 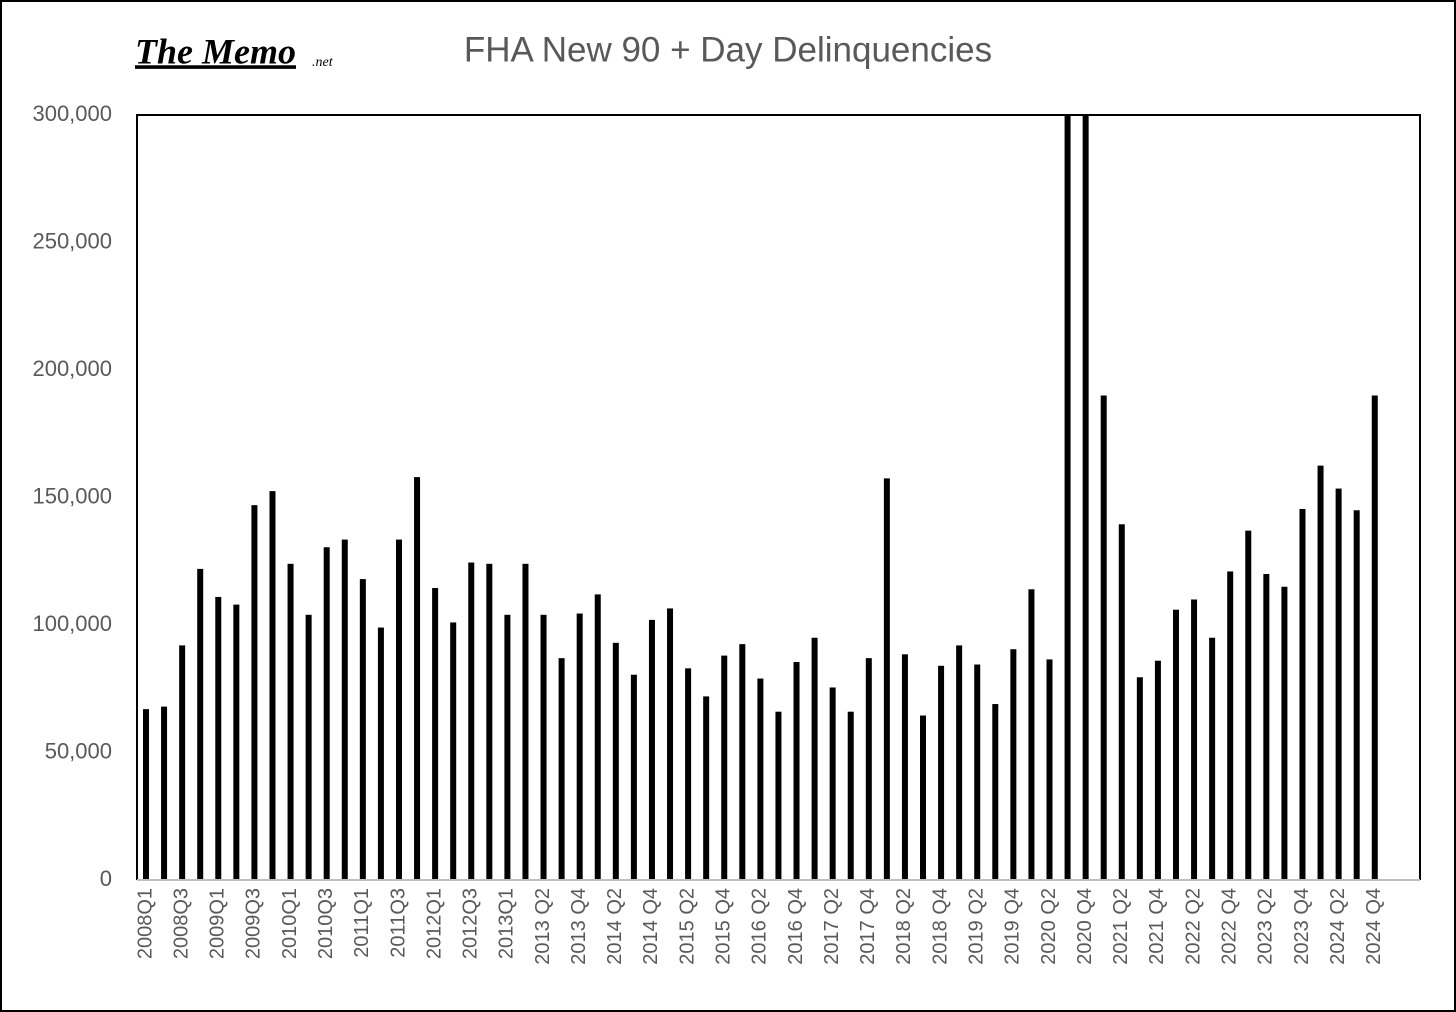 I want to click on x-tick-label: 2009Q3, so click(x=254, y=923).